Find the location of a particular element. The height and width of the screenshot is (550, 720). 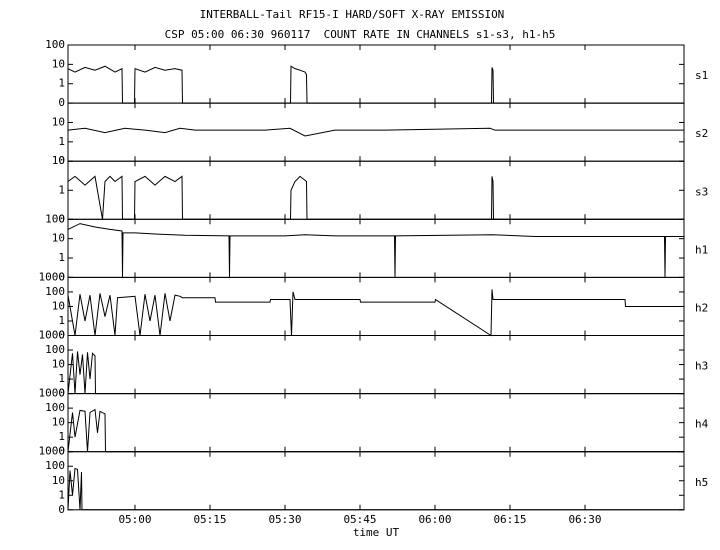

panel-label: s3 is located at coordinates (701, 191).